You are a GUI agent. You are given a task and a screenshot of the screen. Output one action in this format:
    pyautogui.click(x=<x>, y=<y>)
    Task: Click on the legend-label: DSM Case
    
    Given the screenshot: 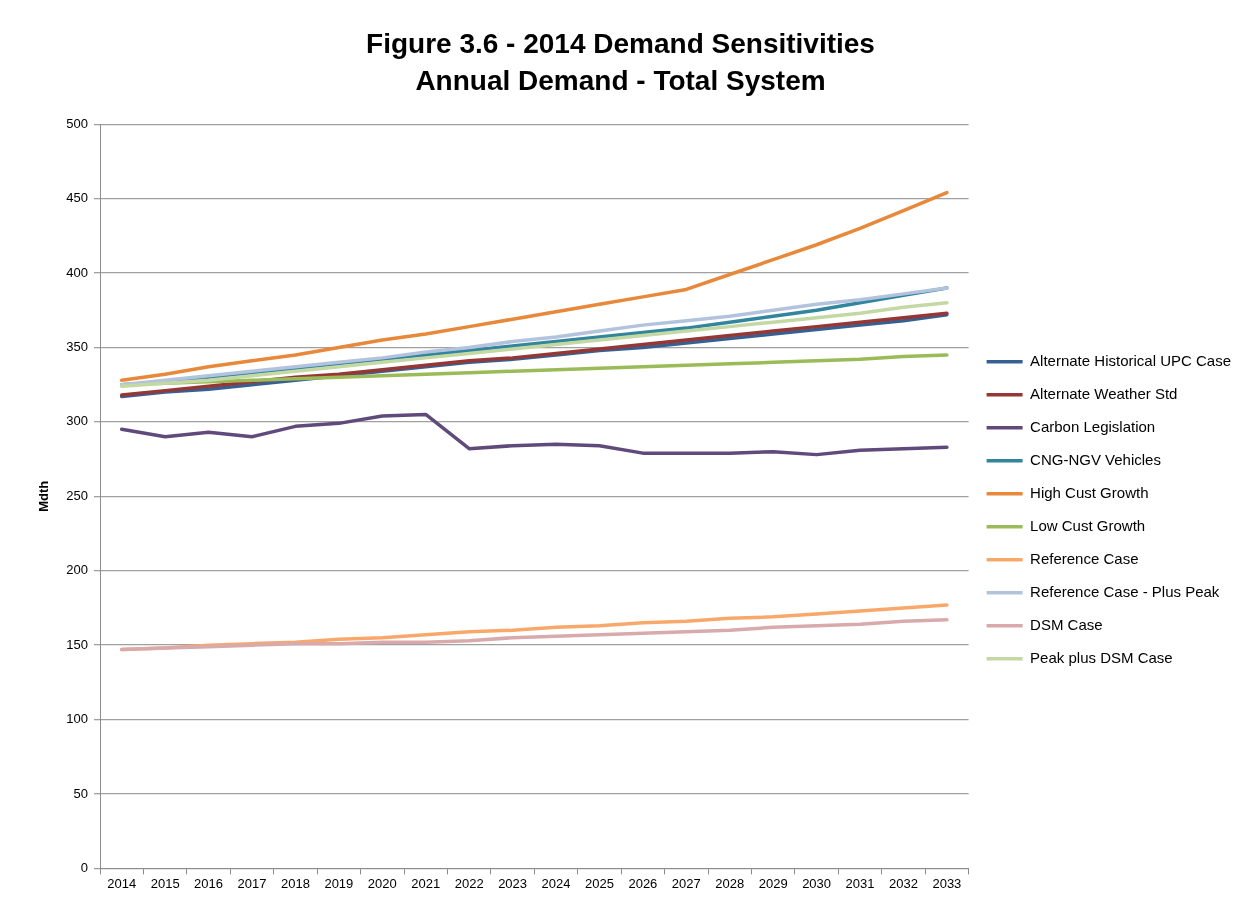 What is the action you would take?
    pyautogui.click(x=1066, y=624)
    